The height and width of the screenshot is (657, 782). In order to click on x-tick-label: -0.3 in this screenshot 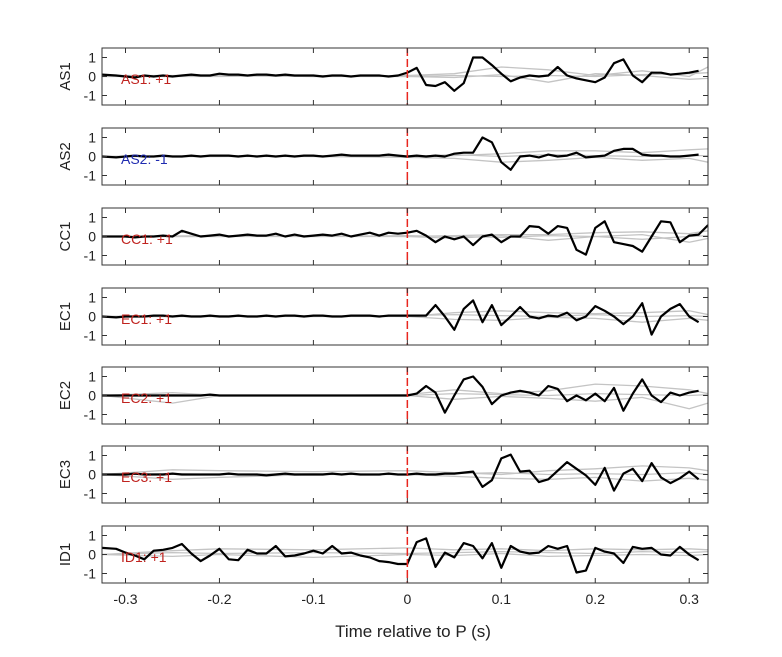, I will do `click(125, 599)`.